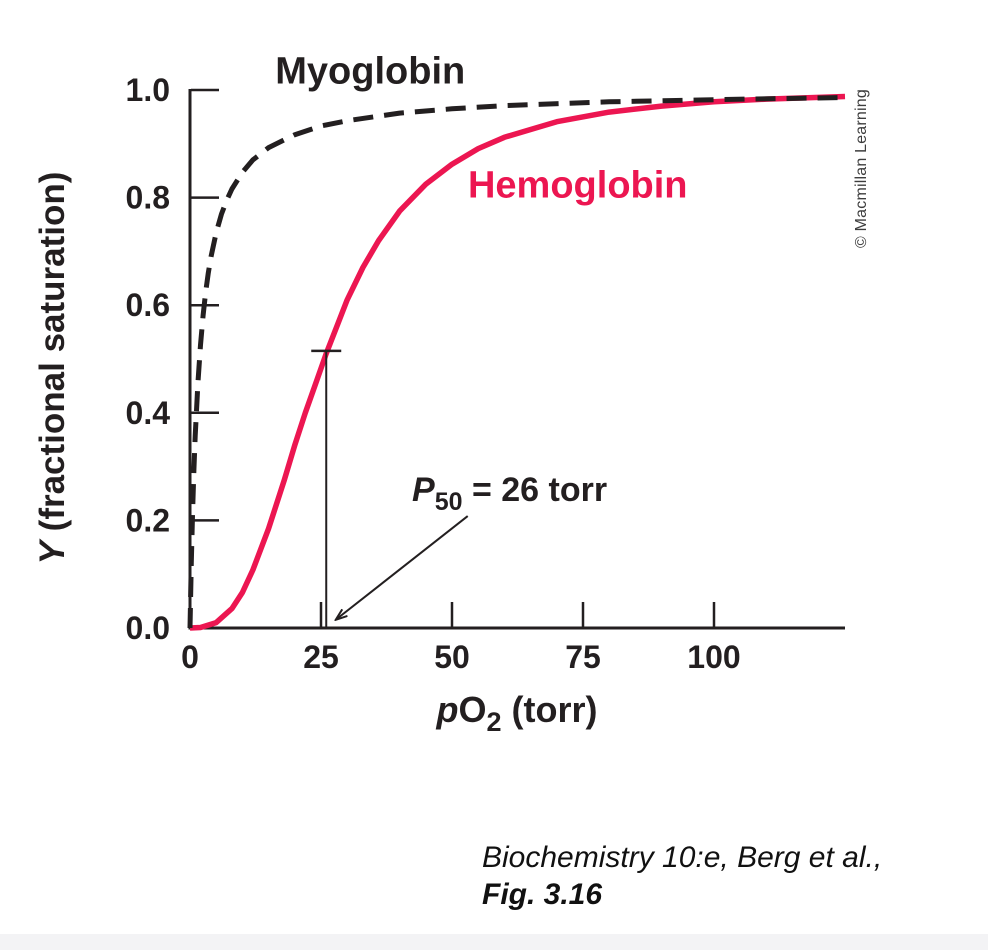 Image resolution: width=988 pixels, height=950 pixels. Describe the element at coordinates (542, 894) in the screenshot. I see `citation-line2: Fig. 3.16` at that location.